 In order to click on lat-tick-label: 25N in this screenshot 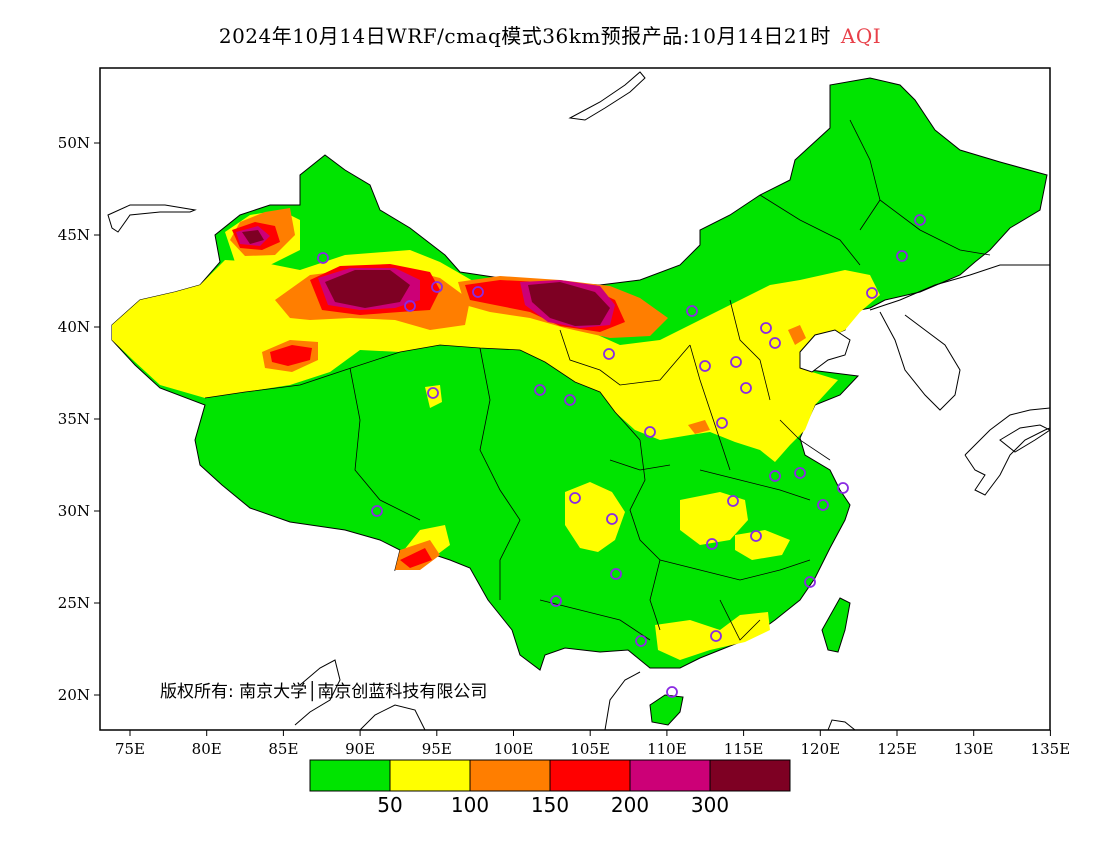, I will do `click(74, 603)`.